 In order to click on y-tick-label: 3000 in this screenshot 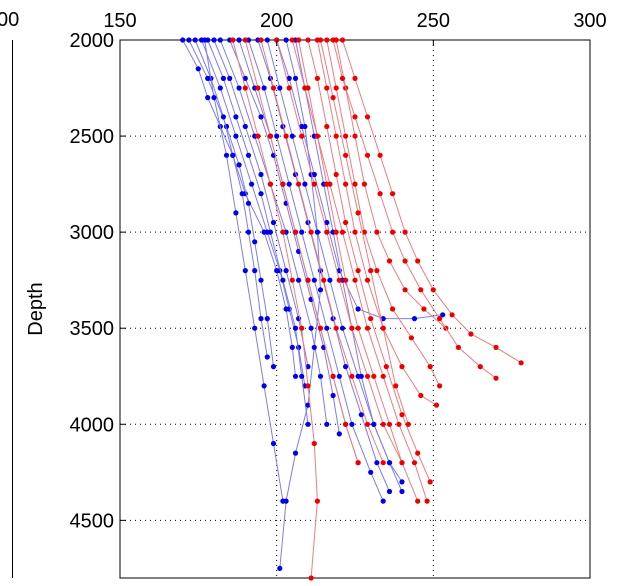, I will do `click(92, 233)`.